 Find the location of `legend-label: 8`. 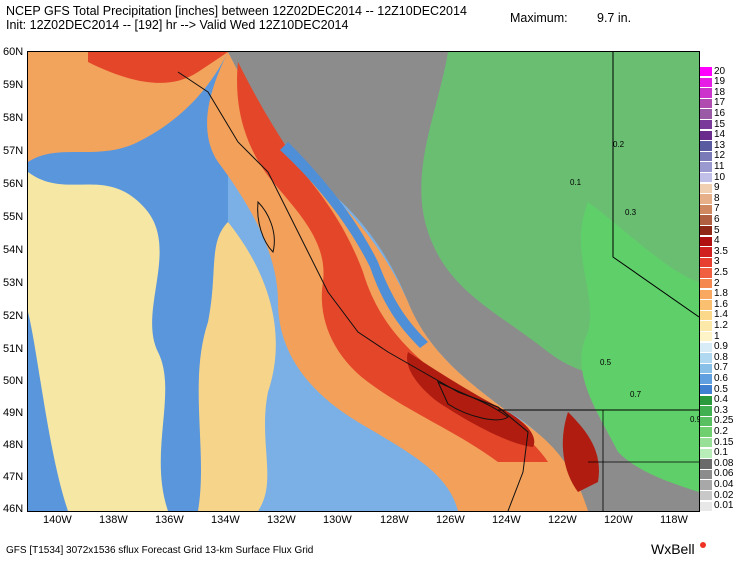

legend-label: 8 is located at coordinates (717, 198).